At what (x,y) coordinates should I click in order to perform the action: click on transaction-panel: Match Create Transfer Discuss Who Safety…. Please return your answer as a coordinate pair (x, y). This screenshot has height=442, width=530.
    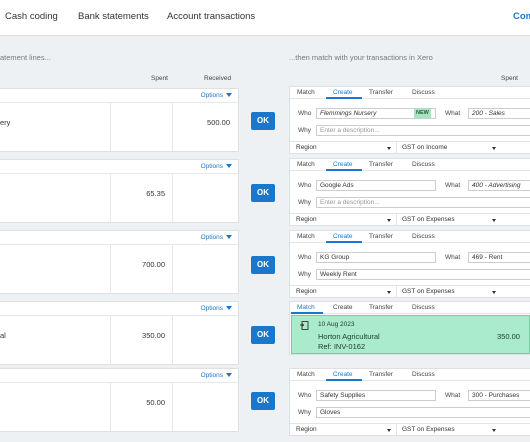
    Looking at the image, I should click on (409, 402).